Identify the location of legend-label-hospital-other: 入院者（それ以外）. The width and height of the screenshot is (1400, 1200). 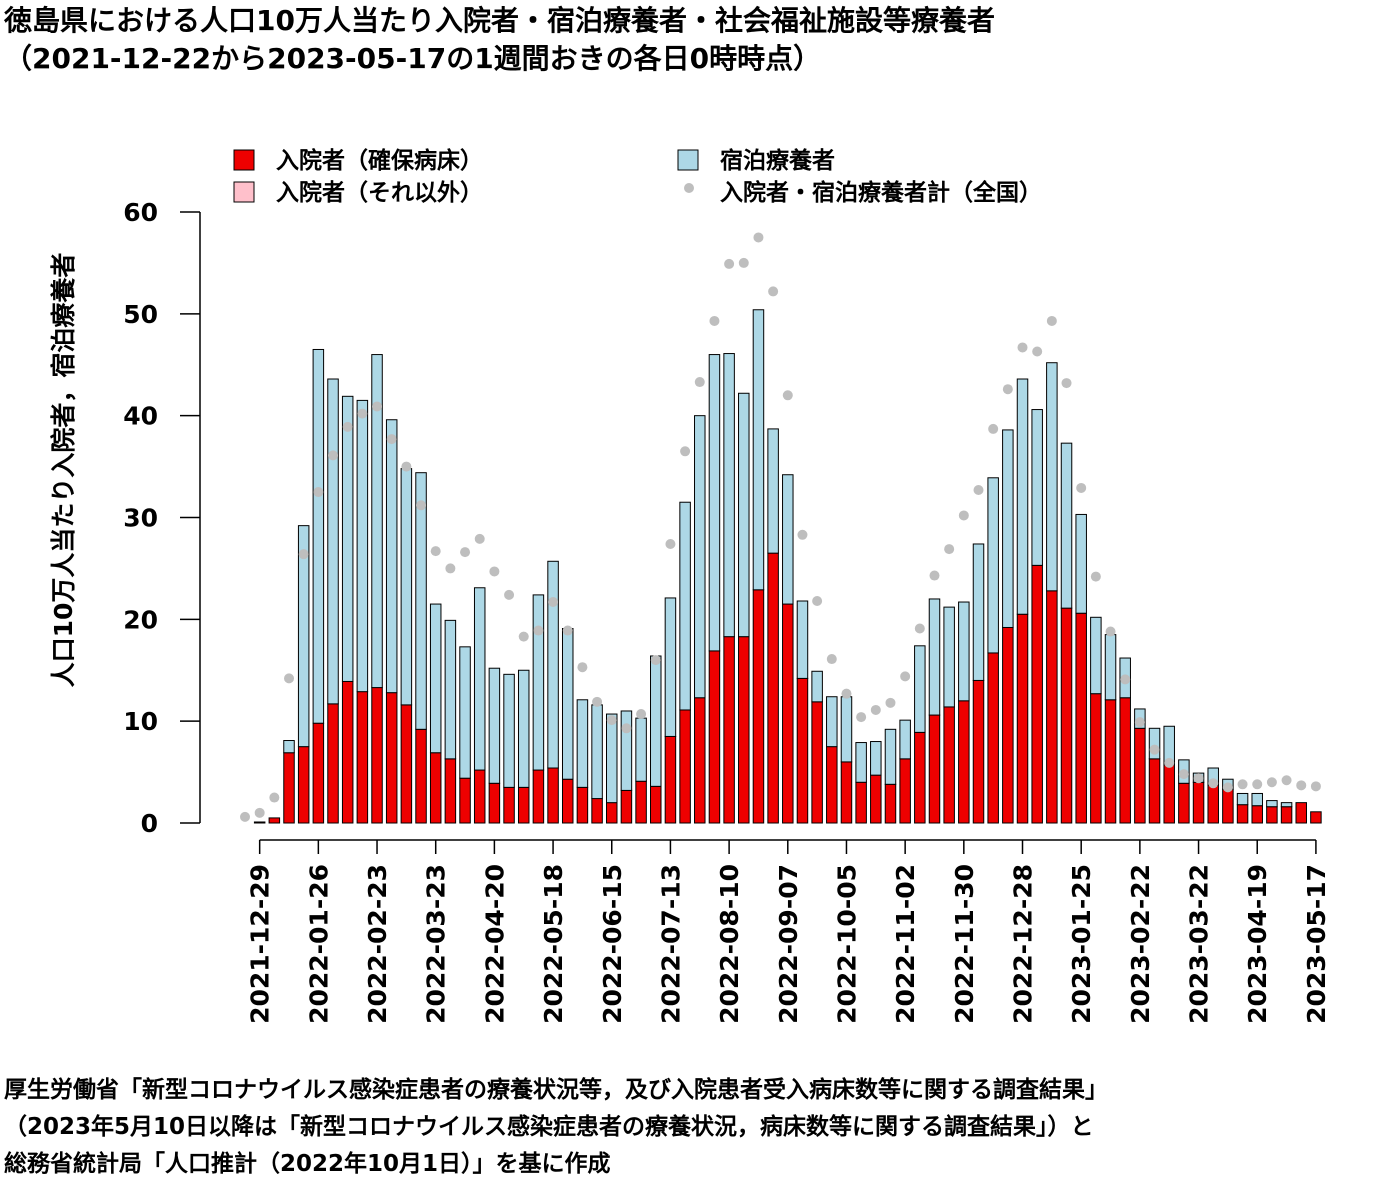
(379, 192).